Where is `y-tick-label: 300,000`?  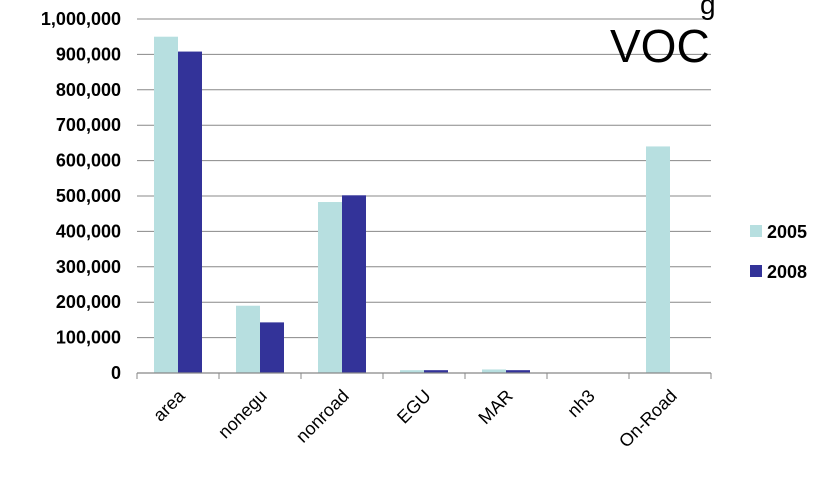
y-tick-label: 300,000 is located at coordinates (88, 267).